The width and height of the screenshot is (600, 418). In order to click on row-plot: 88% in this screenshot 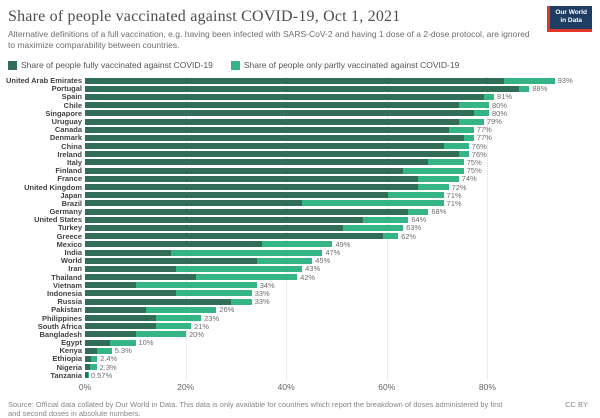, I will do `click(337, 89)`.